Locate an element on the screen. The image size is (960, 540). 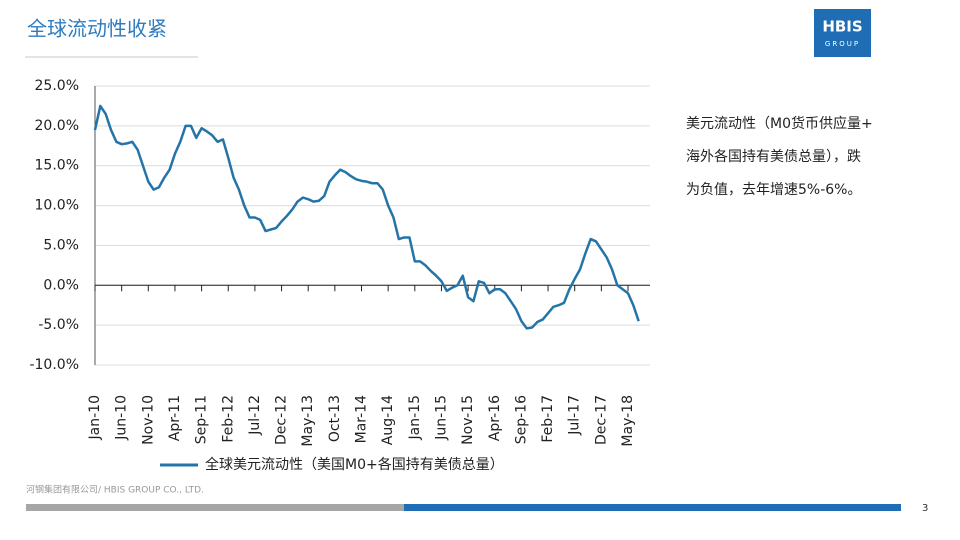
x-tick-label: Feb-12 is located at coordinates (228, 419).